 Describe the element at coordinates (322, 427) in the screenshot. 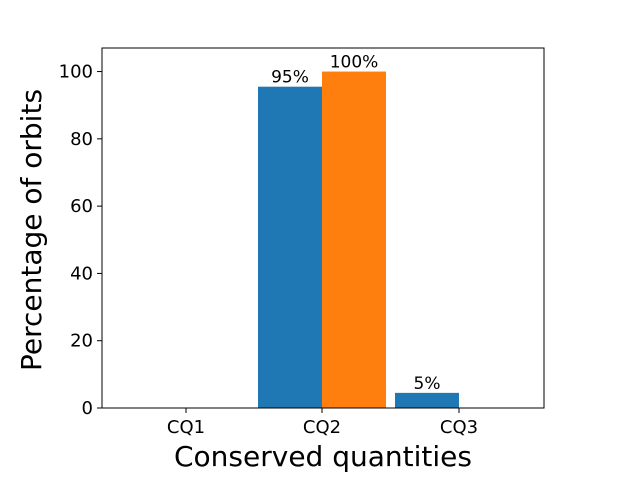

I see `x-tick-label-cq2: CQ2` at that location.